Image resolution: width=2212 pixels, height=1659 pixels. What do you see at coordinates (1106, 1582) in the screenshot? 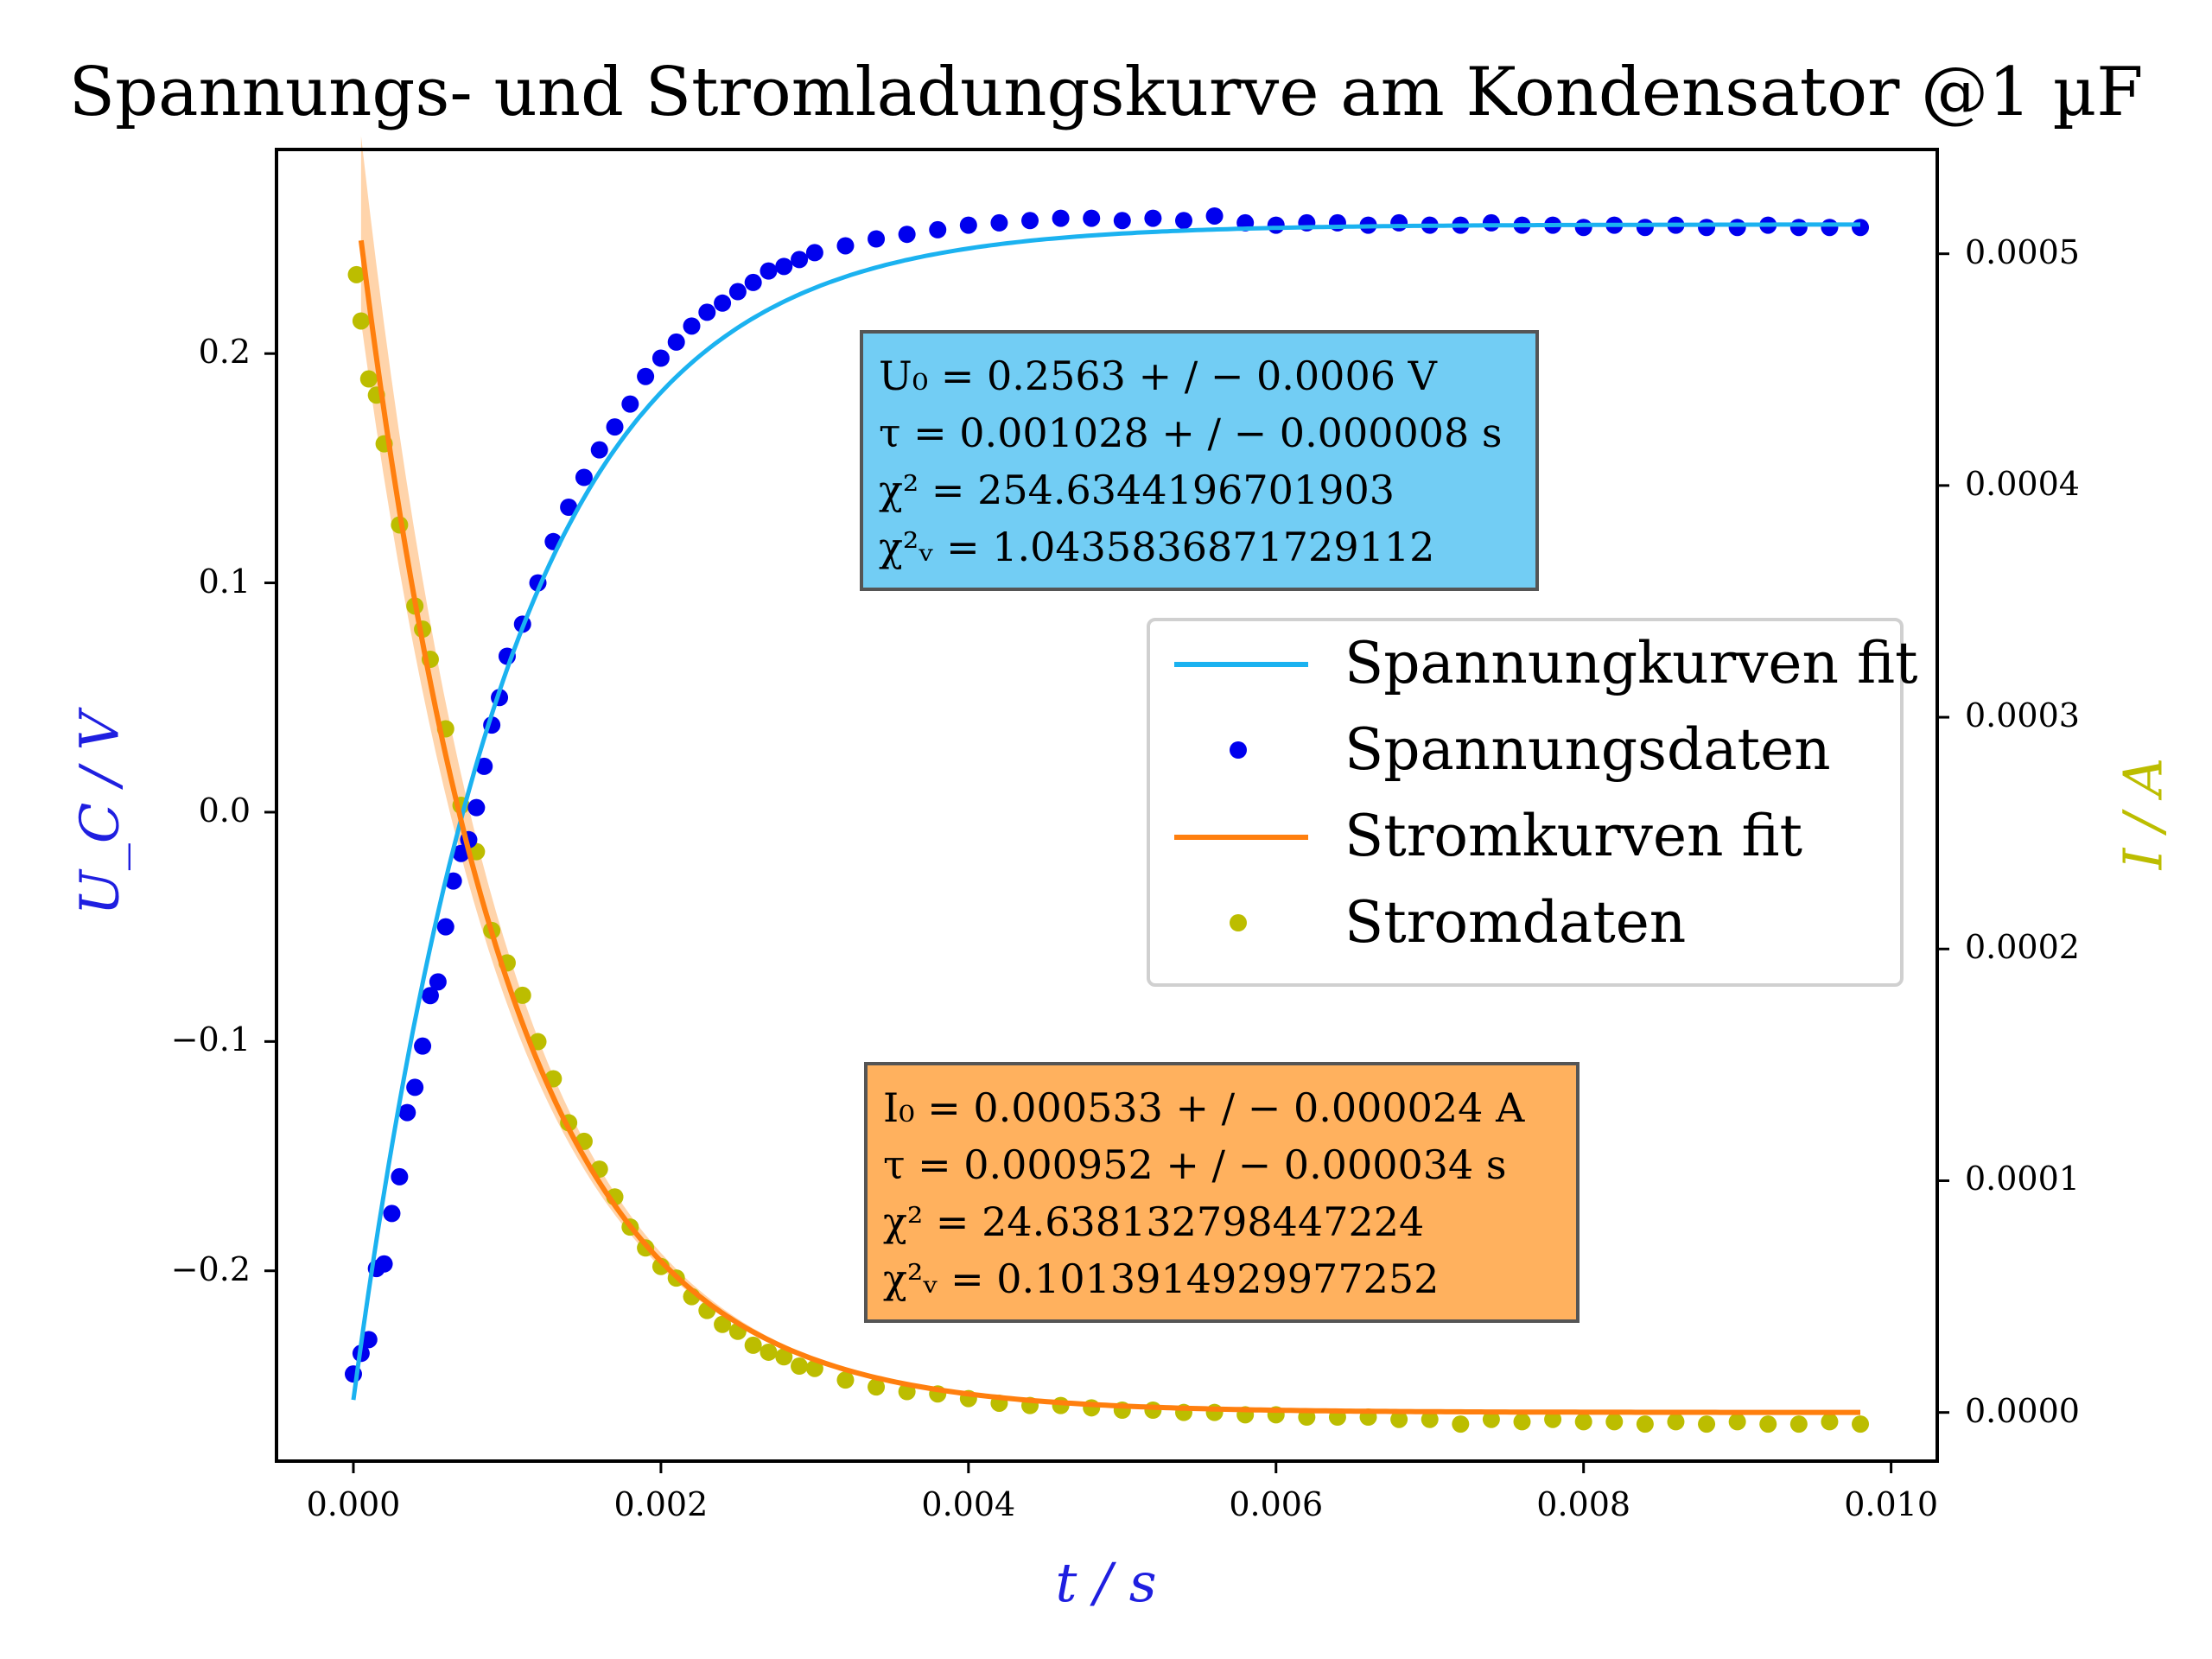
I see `x-axis-label: t / s` at bounding box center [1106, 1582].